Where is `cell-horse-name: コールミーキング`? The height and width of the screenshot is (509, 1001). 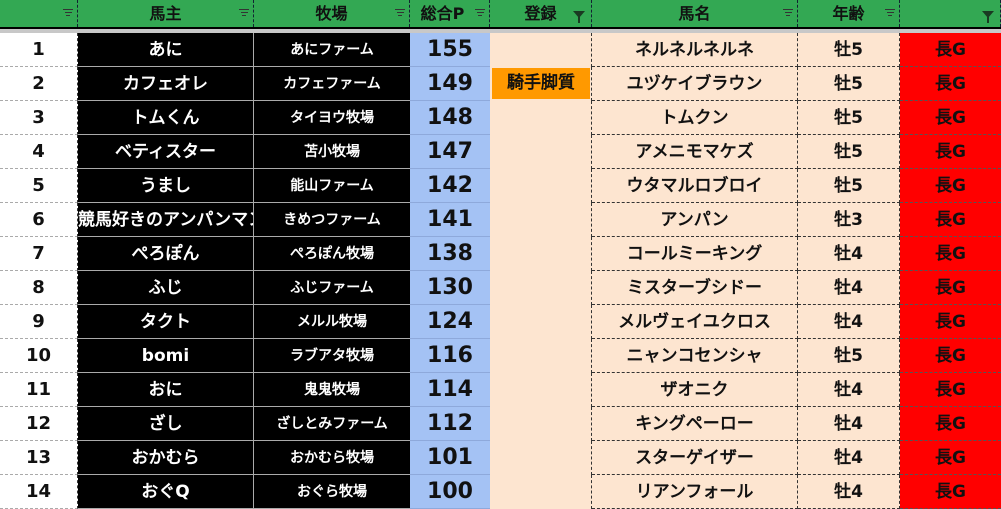
cell-horse-name: コールミーキング is located at coordinates (695, 254).